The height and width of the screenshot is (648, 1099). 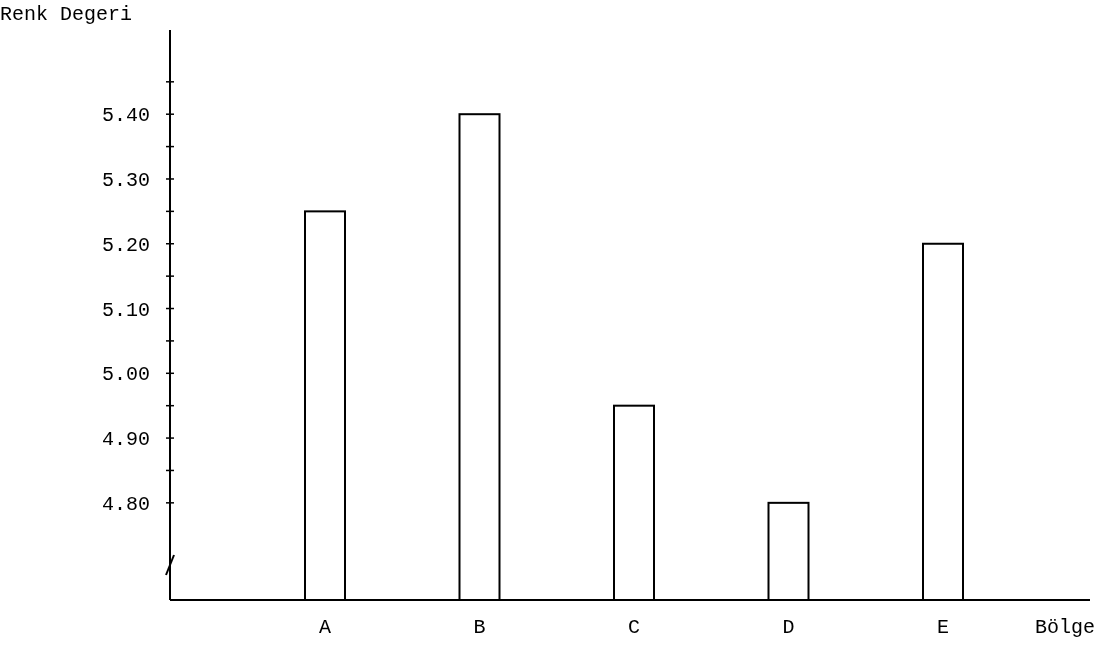 What do you see at coordinates (125, 375) in the screenshot?
I see `y-tick-label: 5.00` at bounding box center [125, 375].